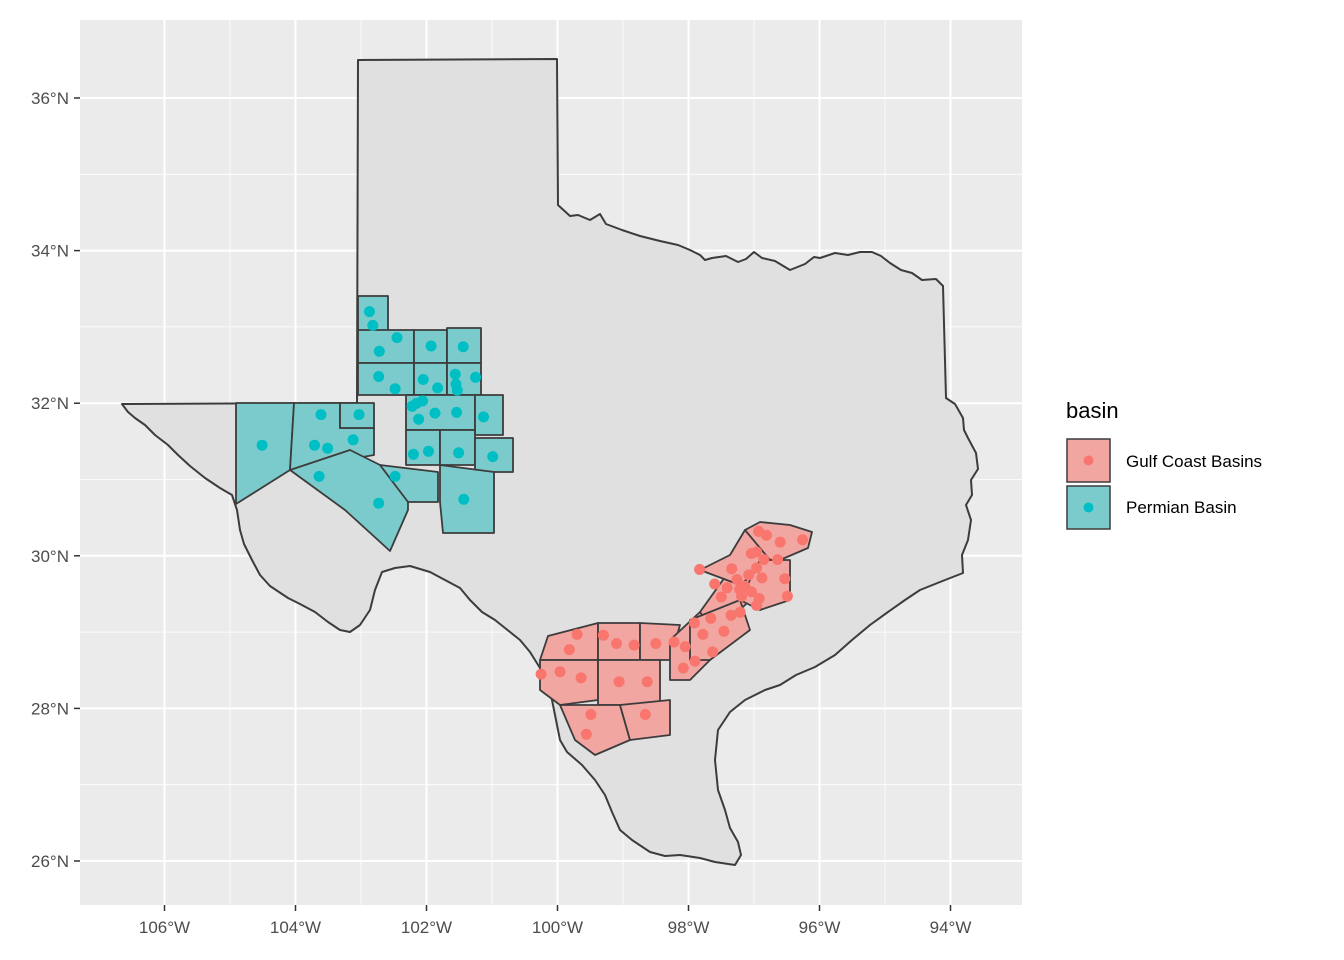  I want to click on legend-label-gulf-coast: Gulf Coast Basins, so click(1194, 461).